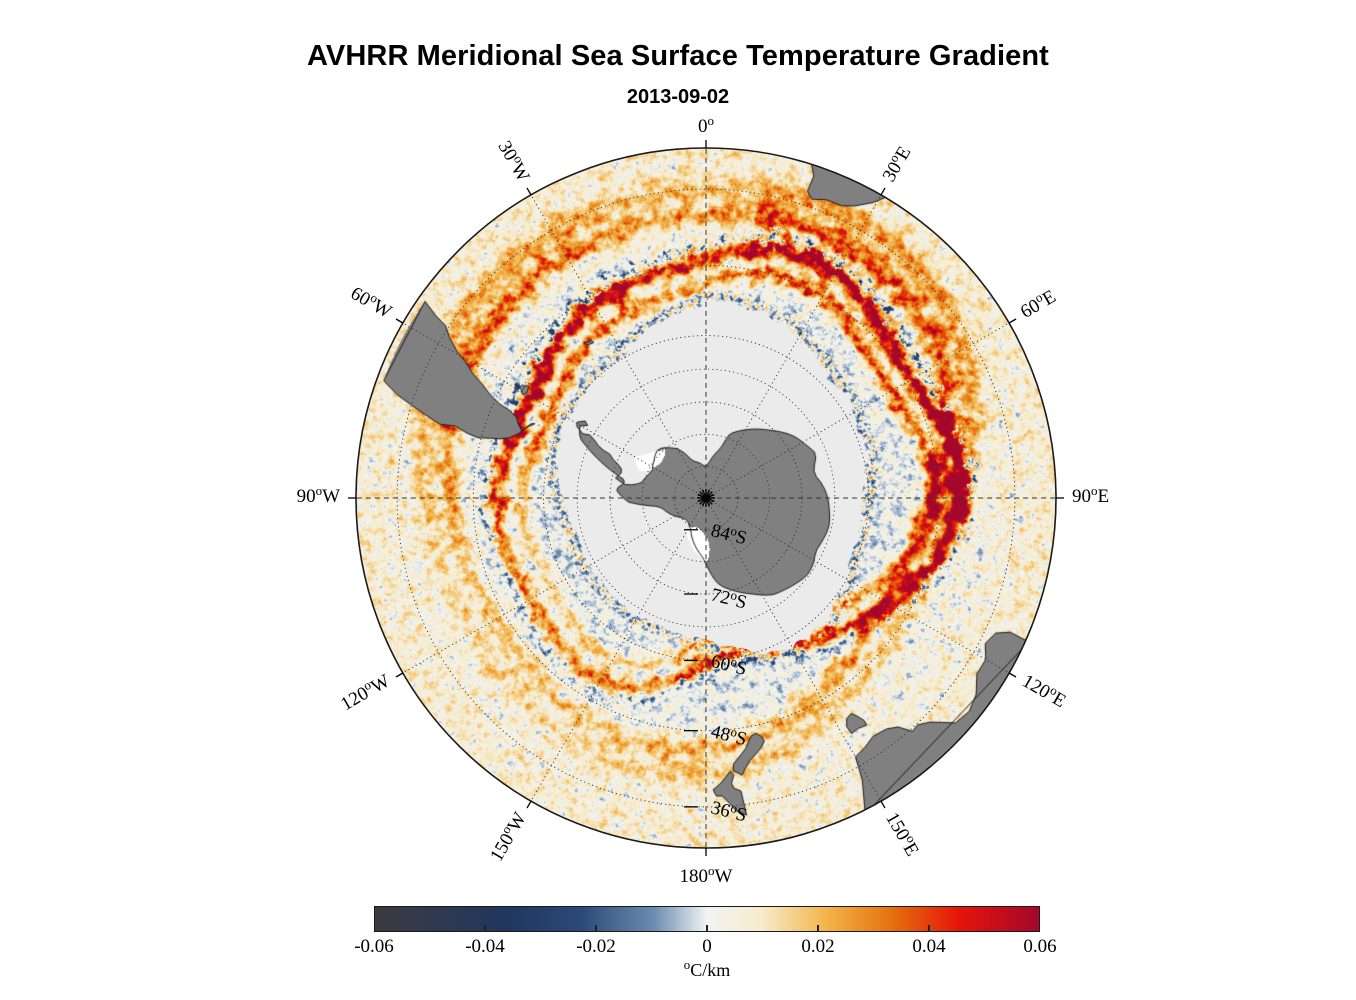 The width and height of the screenshot is (1356, 1000). I want to click on longitude-label: 120oW, so click(365, 692).